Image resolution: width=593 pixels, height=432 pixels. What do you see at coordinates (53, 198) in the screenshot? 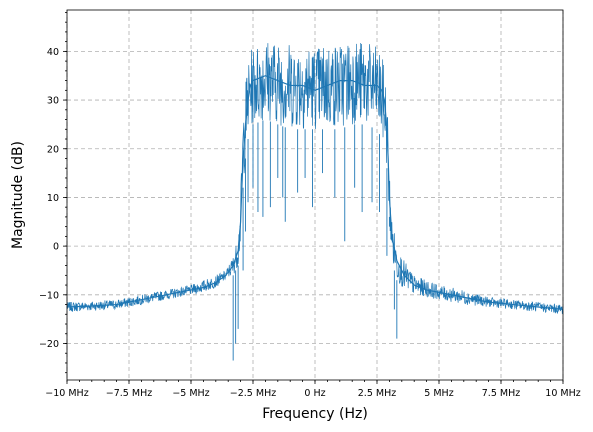
I see `y-tick-label: 10` at bounding box center [53, 198].